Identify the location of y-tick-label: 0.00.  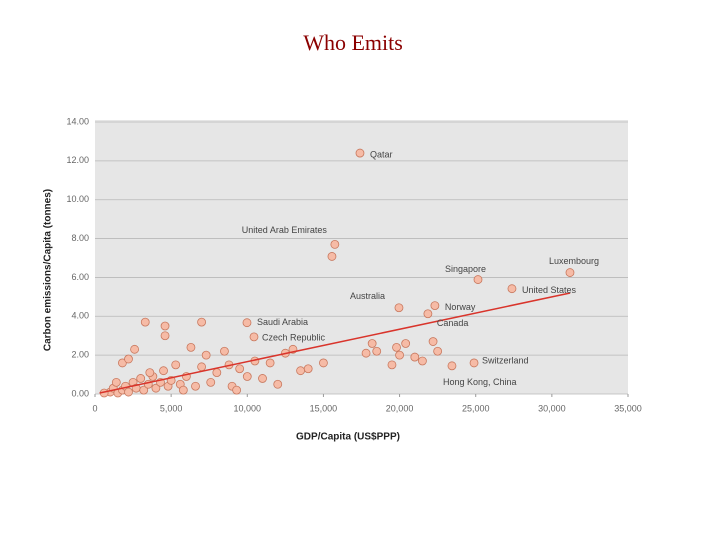
(80, 393).